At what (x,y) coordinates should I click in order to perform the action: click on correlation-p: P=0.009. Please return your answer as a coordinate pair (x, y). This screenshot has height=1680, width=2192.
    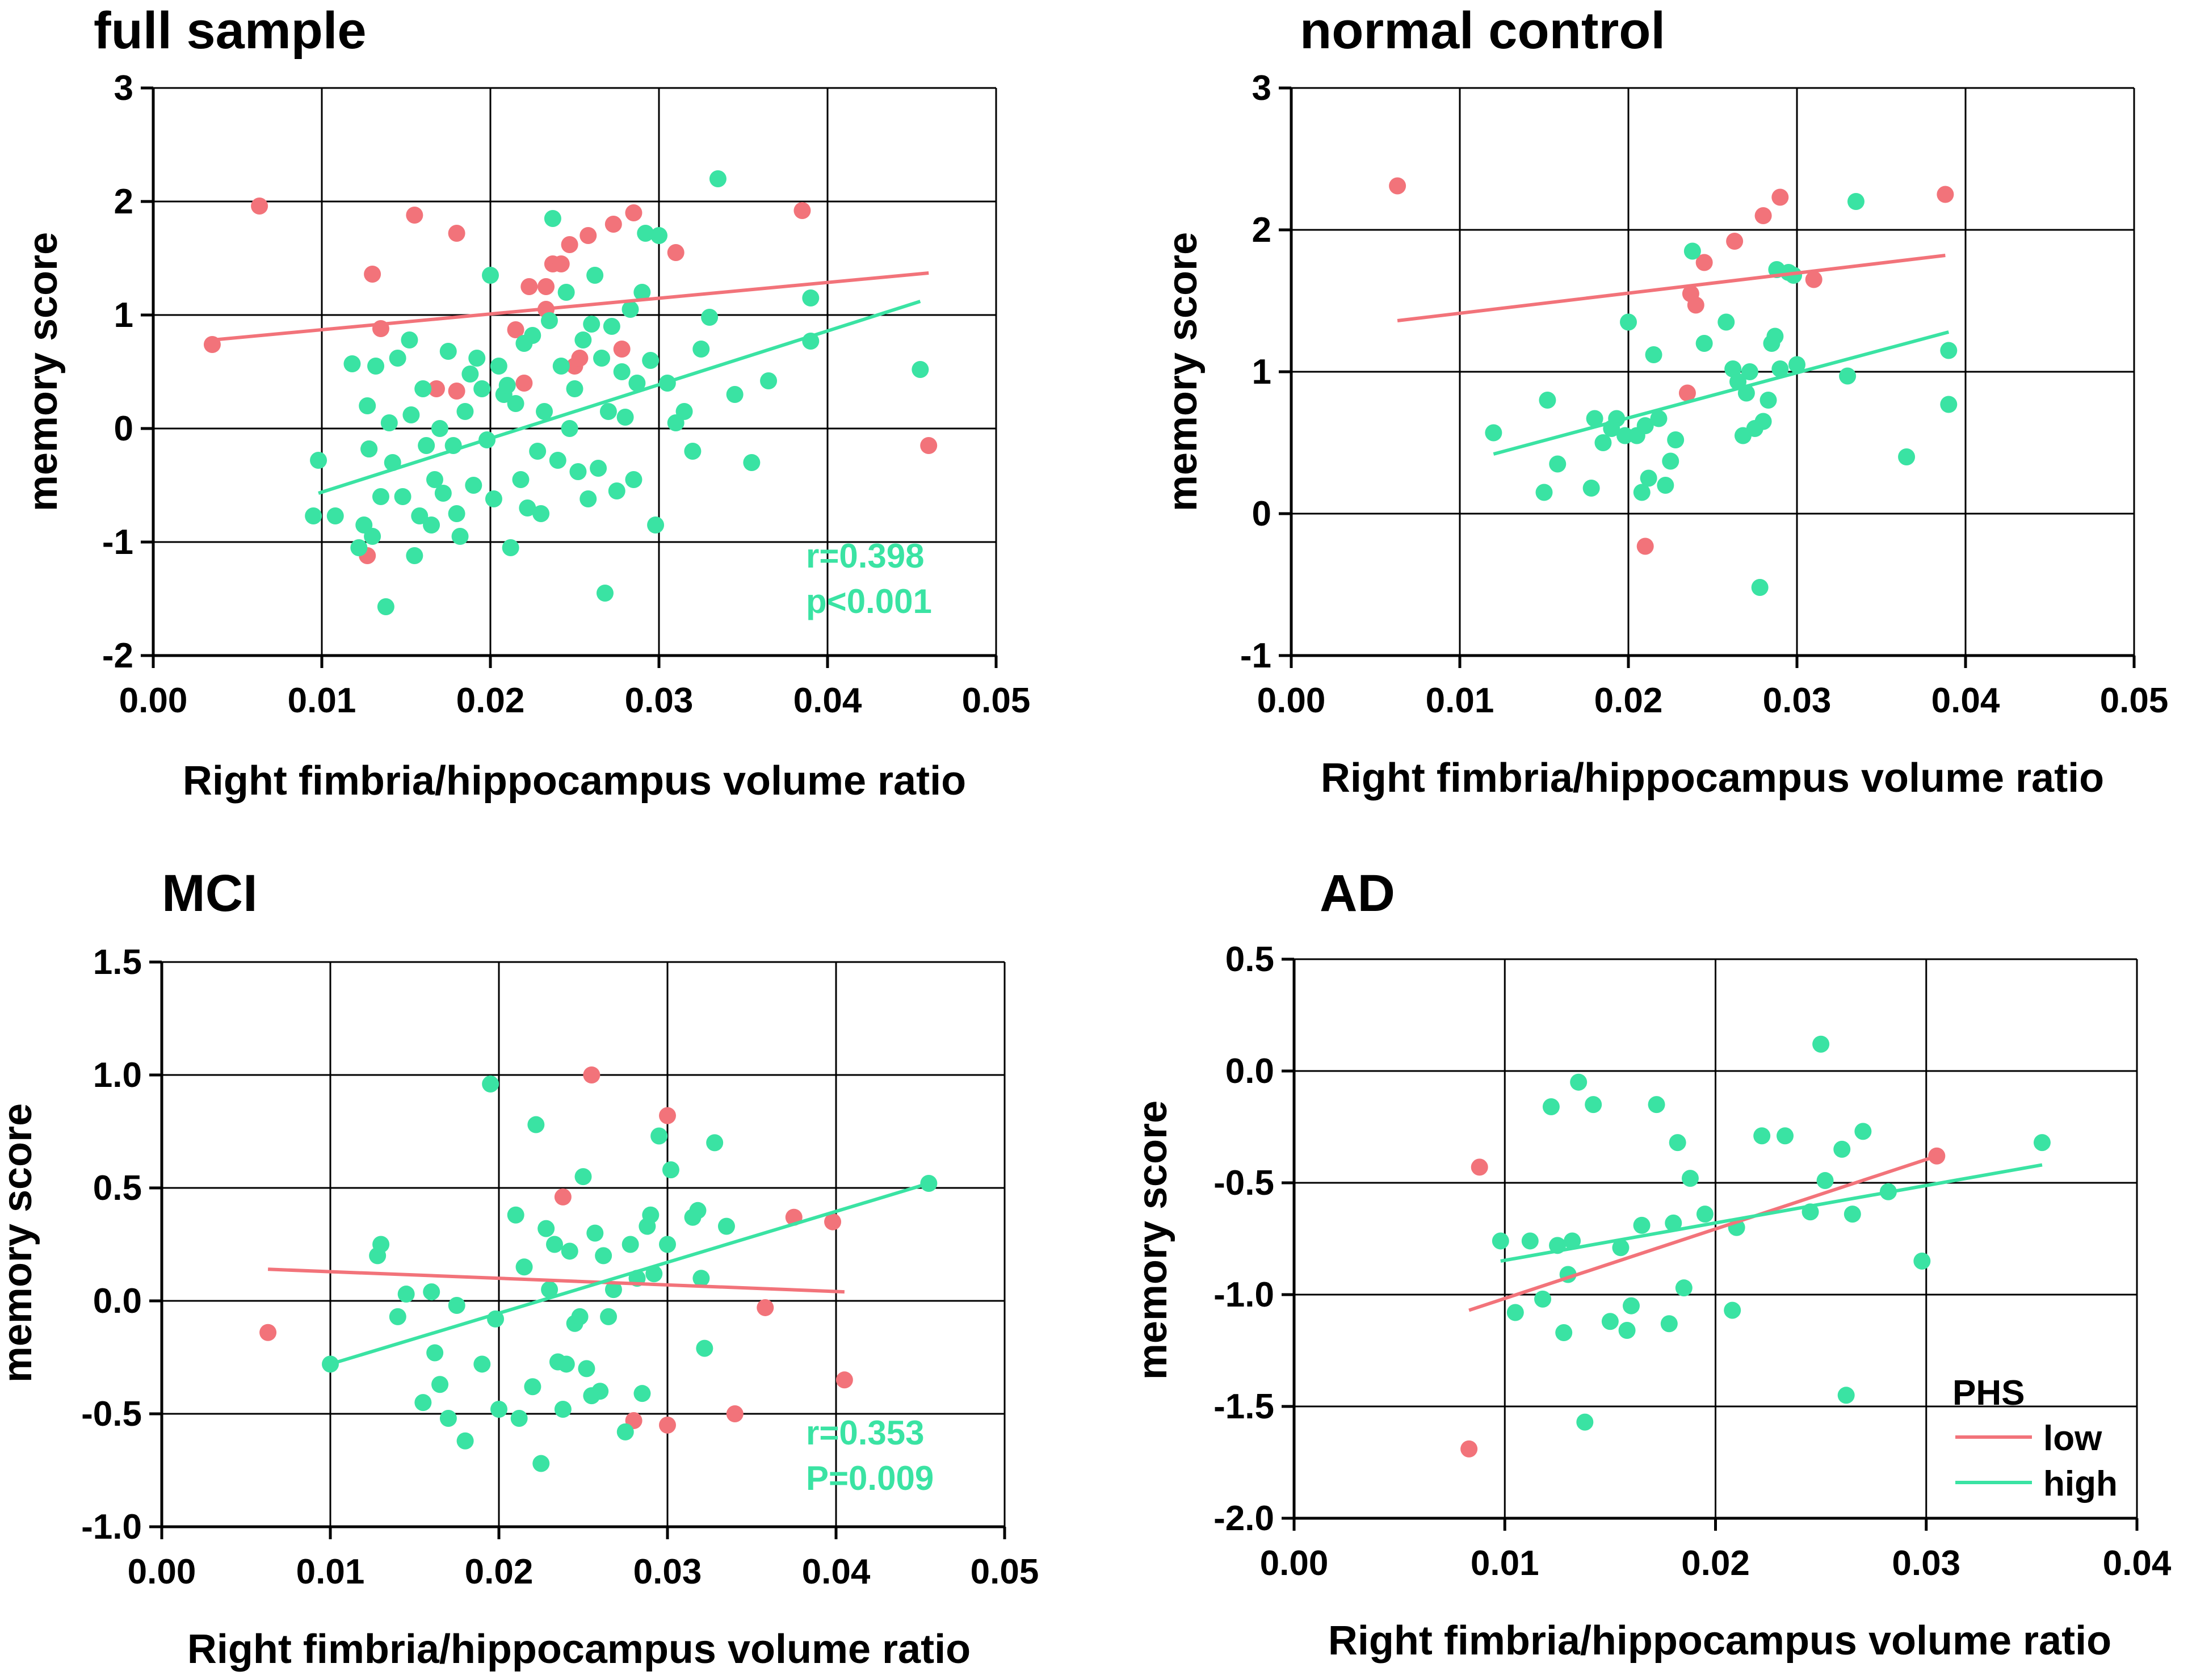
    Looking at the image, I should click on (870, 1478).